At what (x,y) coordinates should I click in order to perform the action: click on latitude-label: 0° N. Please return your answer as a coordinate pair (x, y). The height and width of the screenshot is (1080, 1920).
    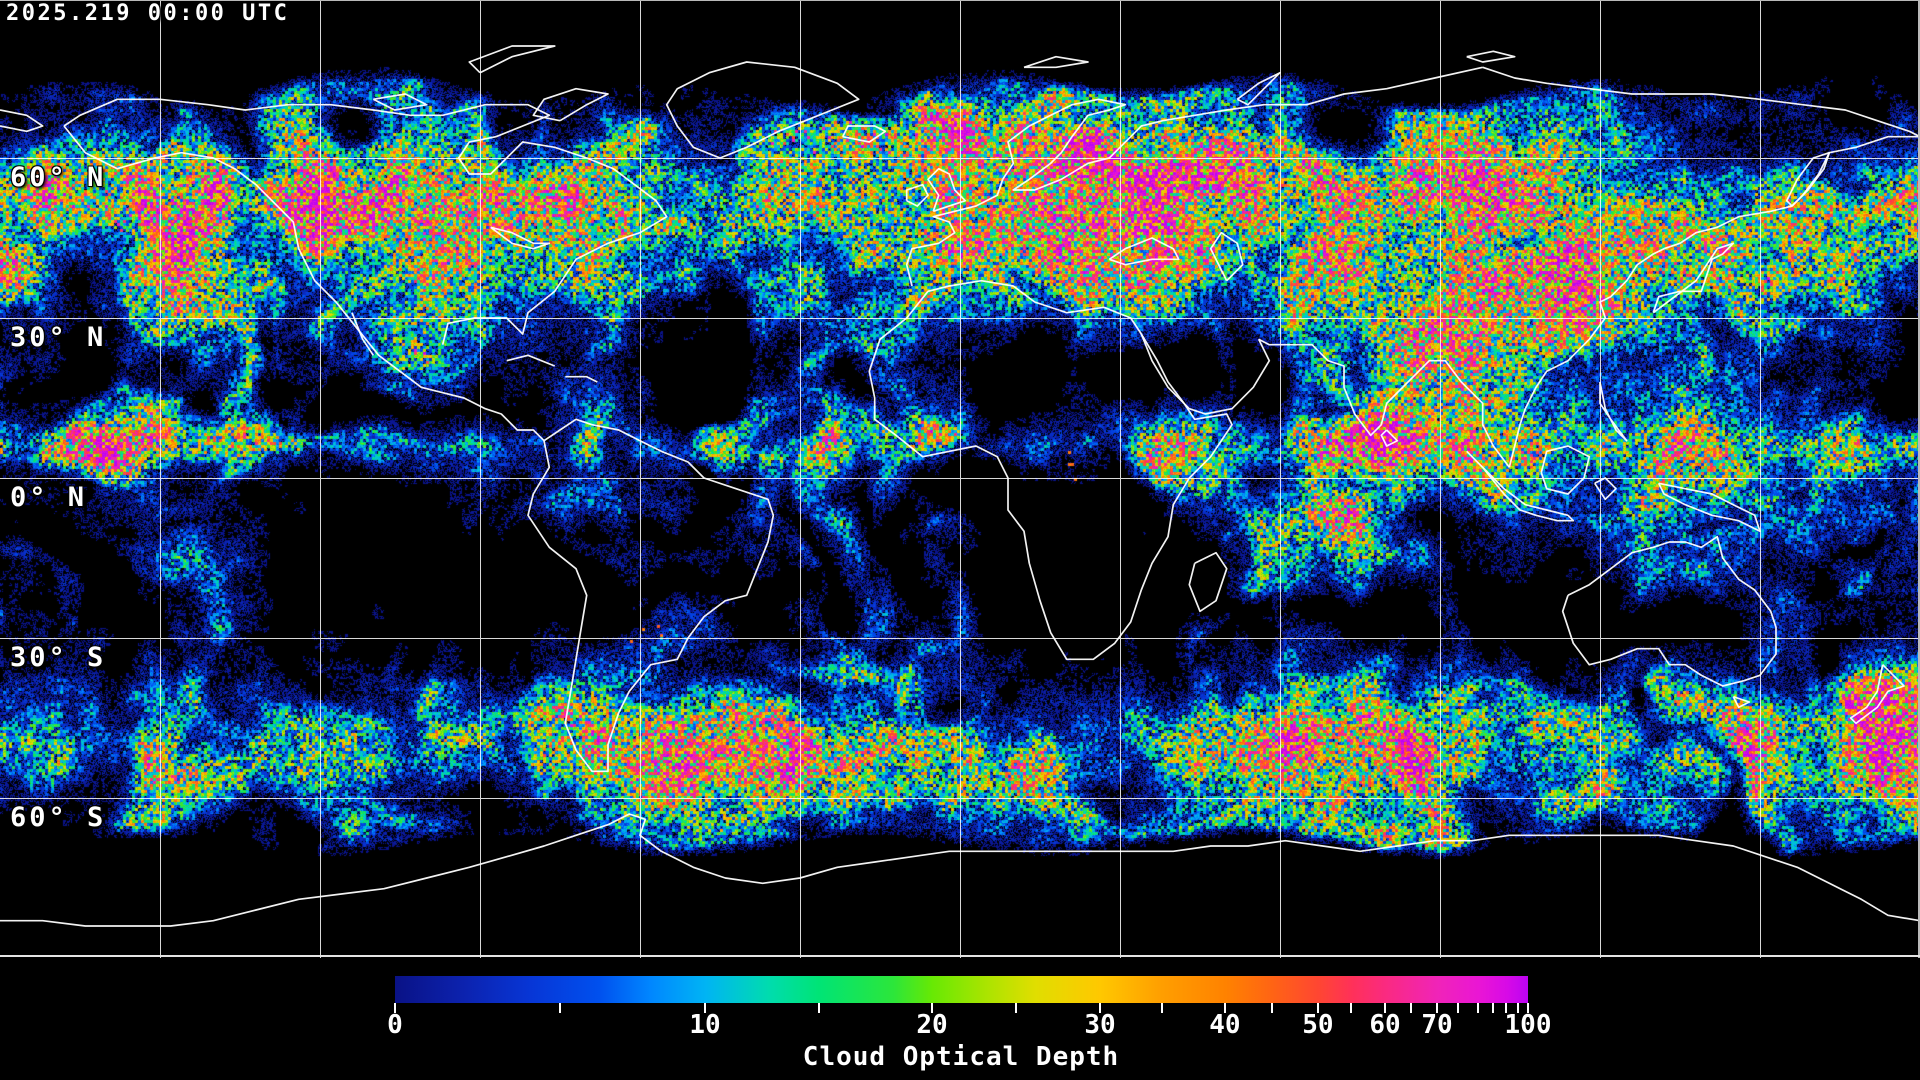
    Looking at the image, I should click on (49, 497).